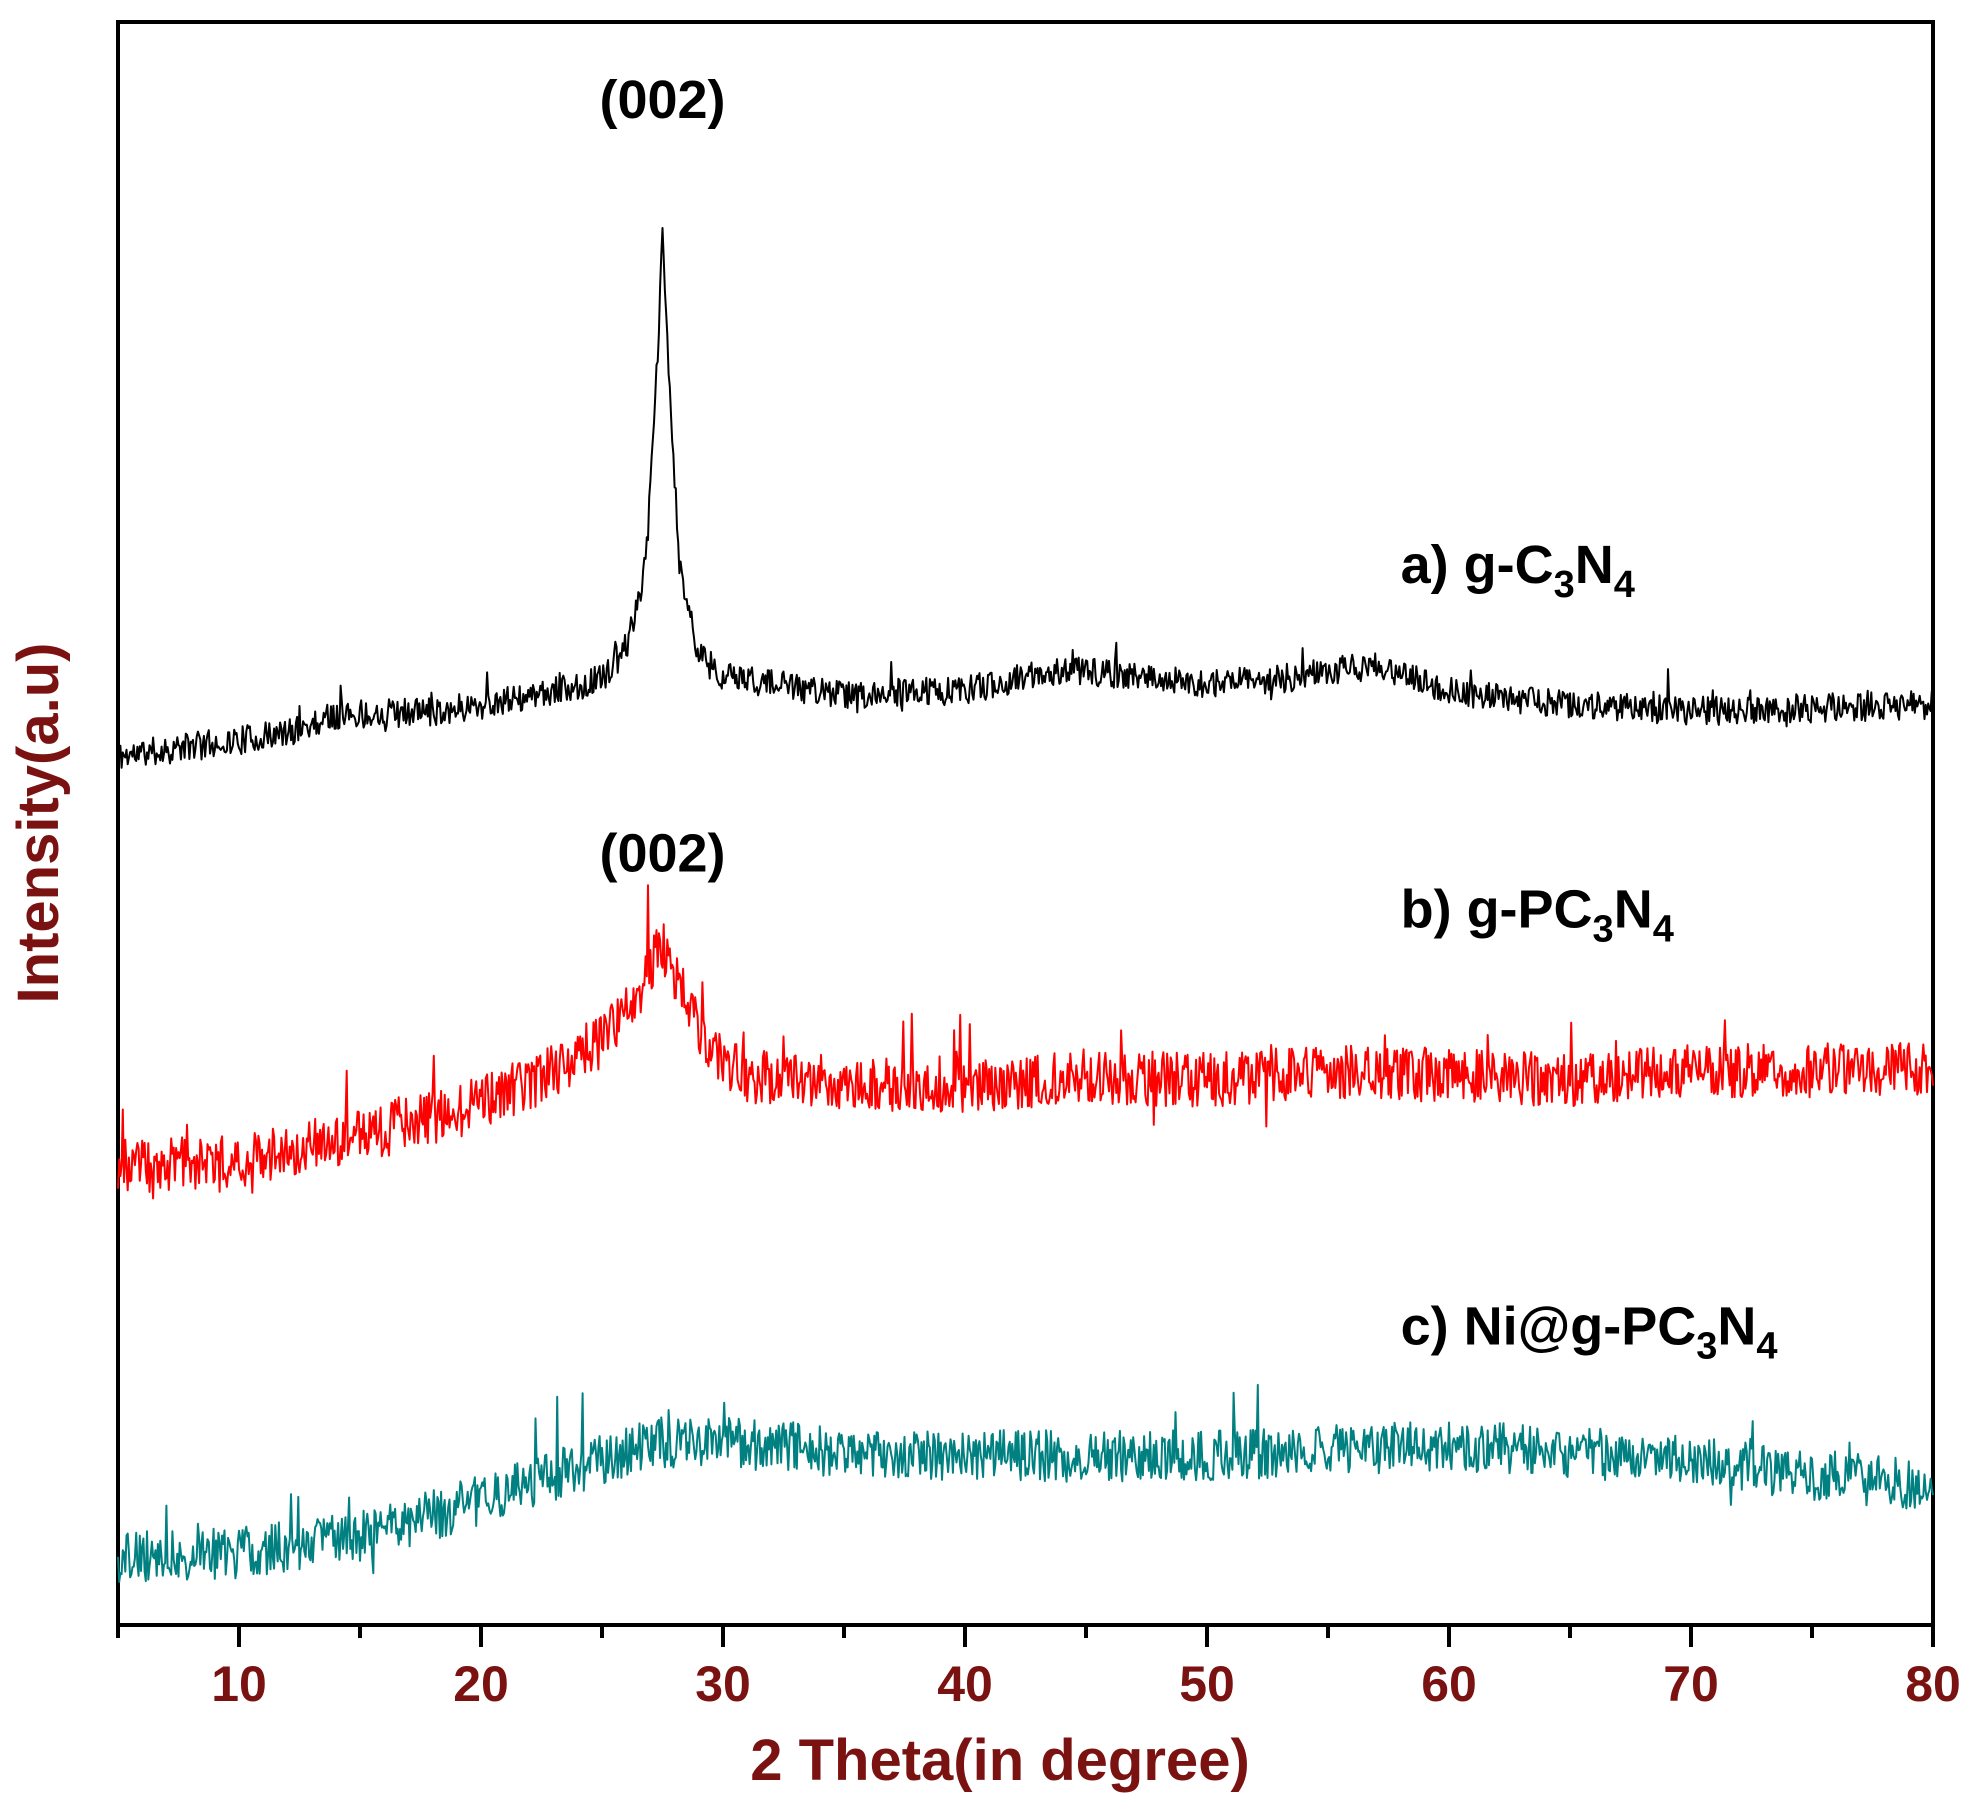  I want to click on x-tick-label: 10, so click(239, 1684).